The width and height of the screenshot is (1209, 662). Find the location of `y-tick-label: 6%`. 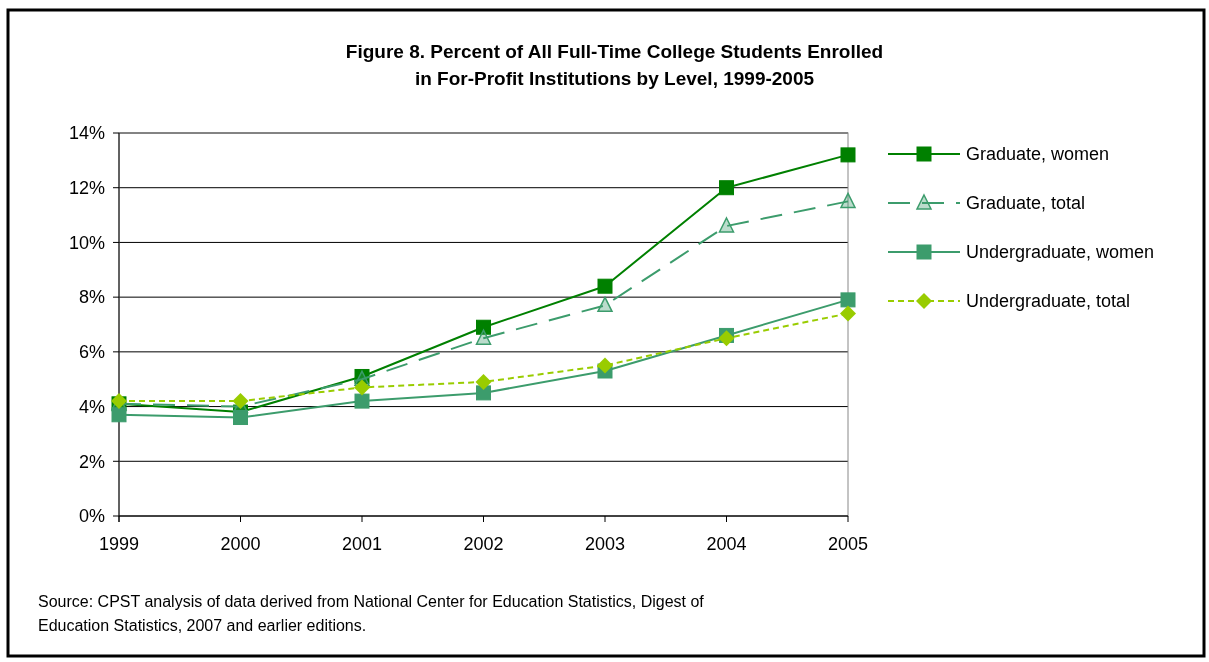

y-tick-label: 6% is located at coordinates (91, 352).